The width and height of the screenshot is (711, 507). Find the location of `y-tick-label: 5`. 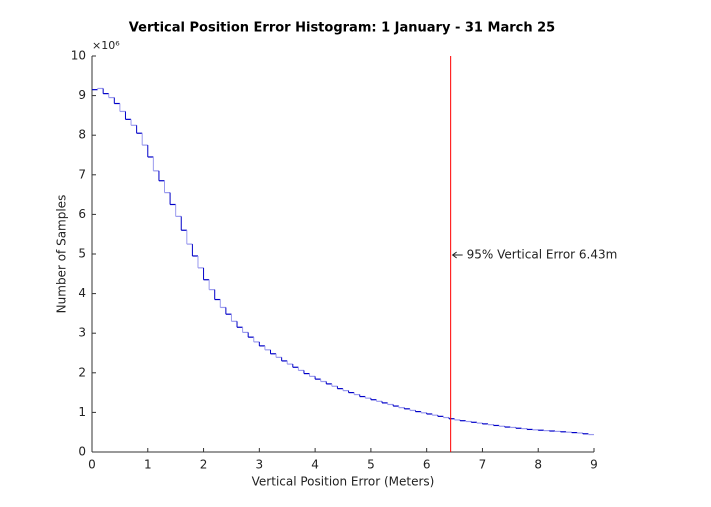

y-tick-label: 5 is located at coordinates (82, 254).